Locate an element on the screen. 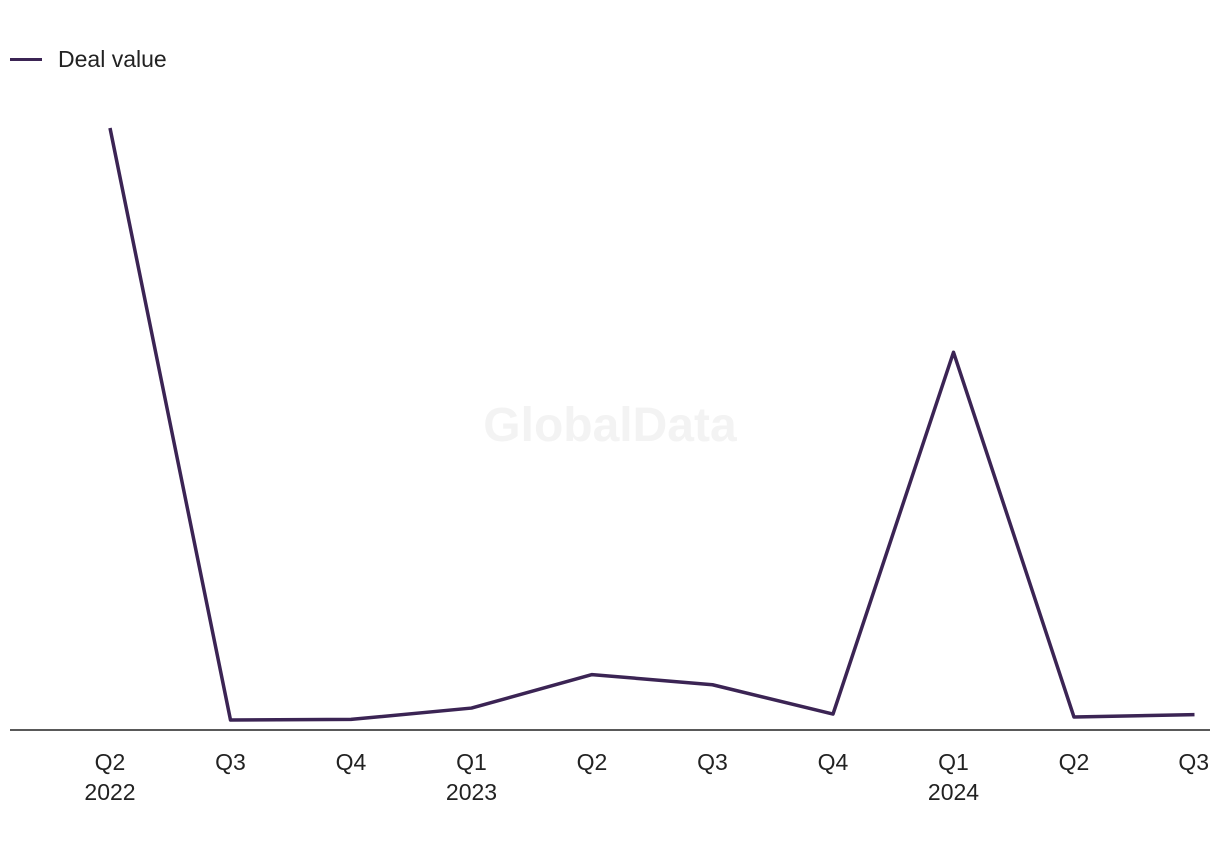 The width and height of the screenshot is (1220, 850). x-tick-3: Q1 2023 is located at coordinates (471, 777).